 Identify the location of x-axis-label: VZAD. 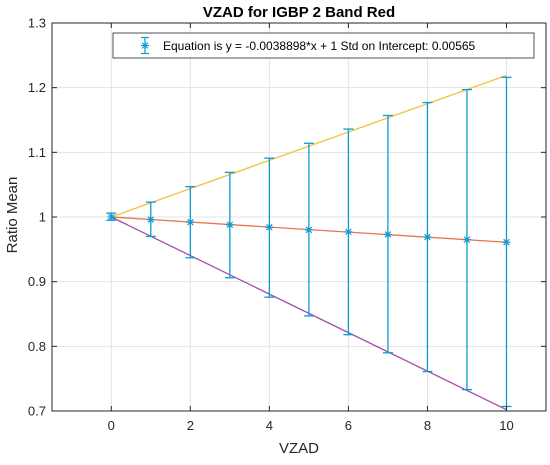
(299, 448).